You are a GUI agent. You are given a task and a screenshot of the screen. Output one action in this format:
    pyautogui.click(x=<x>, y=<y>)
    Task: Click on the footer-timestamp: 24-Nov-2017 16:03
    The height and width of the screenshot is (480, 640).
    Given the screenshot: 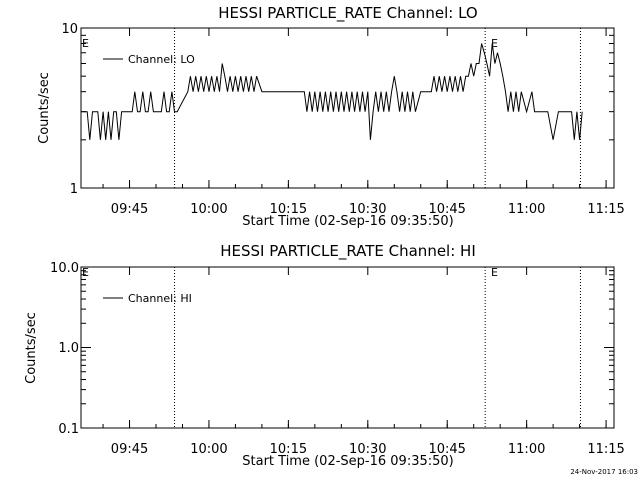 What is the action you would take?
    pyautogui.click(x=604, y=472)
    